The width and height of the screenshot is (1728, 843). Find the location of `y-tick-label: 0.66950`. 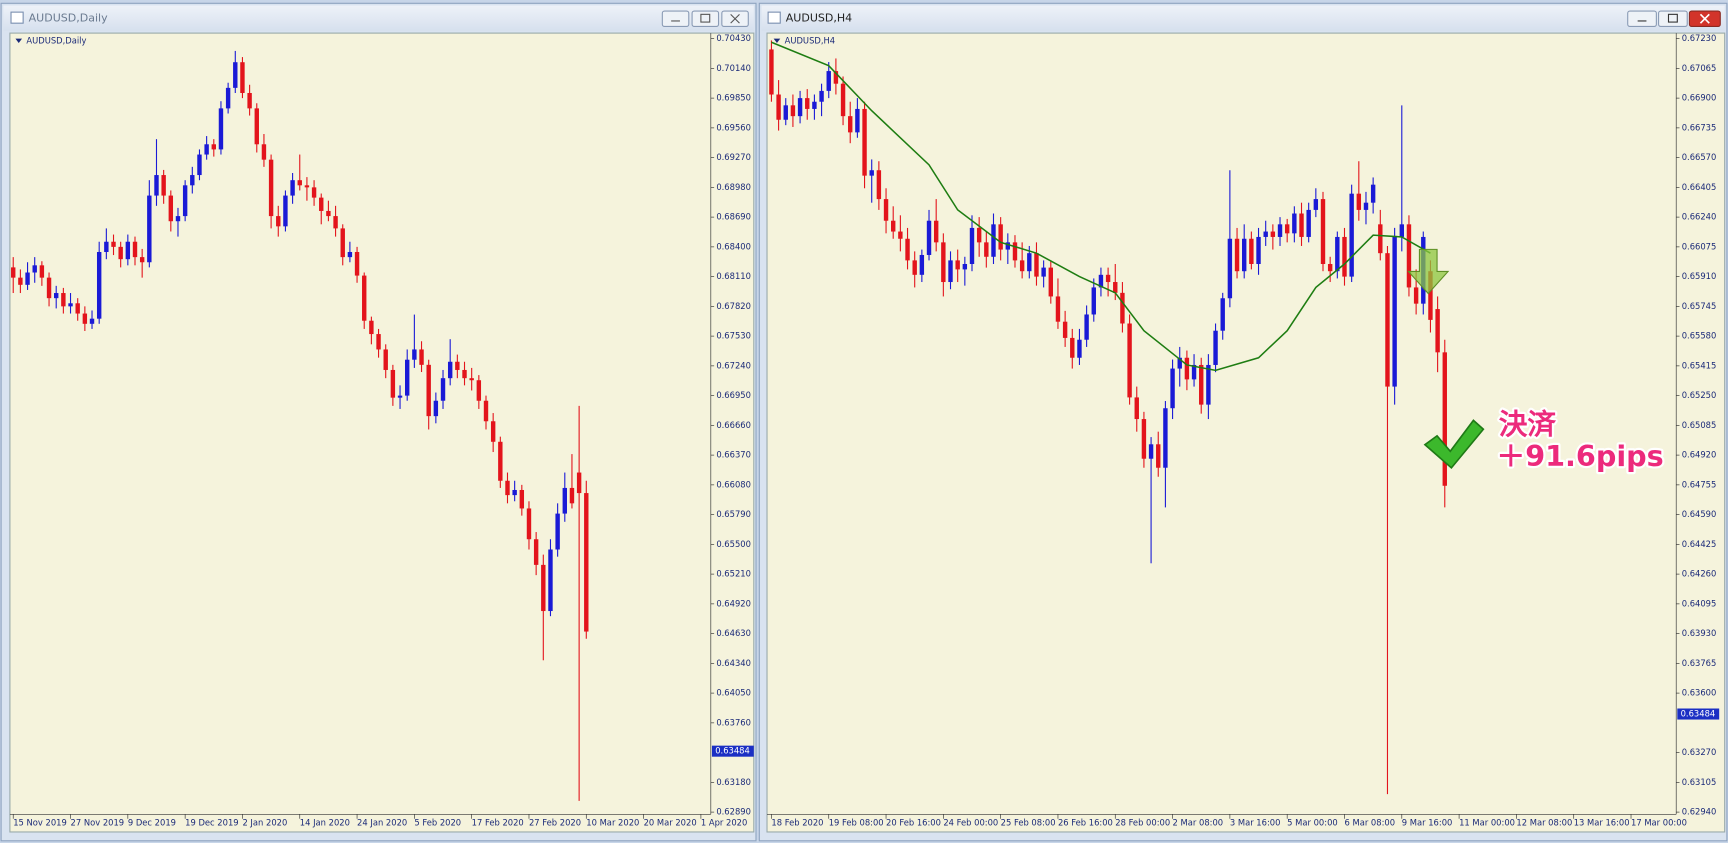

y-tick-label: 0.66950 is located at coordinates (733, 395).